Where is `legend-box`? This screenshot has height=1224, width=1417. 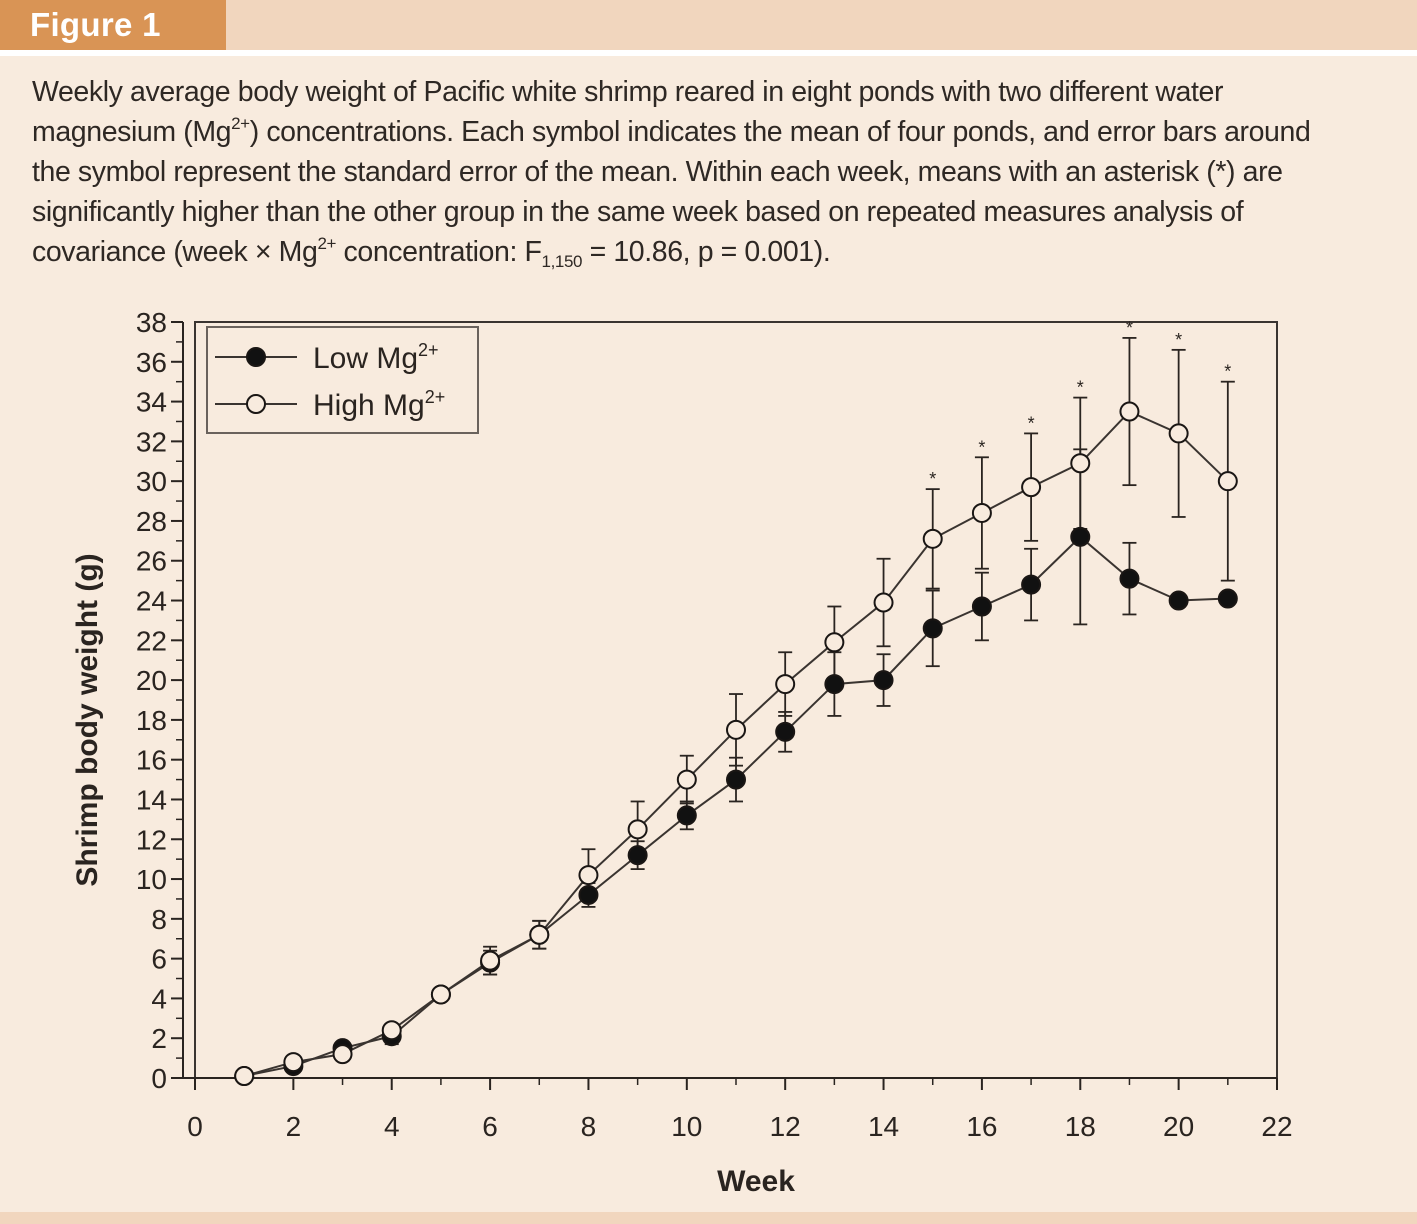
legend-box is located at coordinates (342, 380).